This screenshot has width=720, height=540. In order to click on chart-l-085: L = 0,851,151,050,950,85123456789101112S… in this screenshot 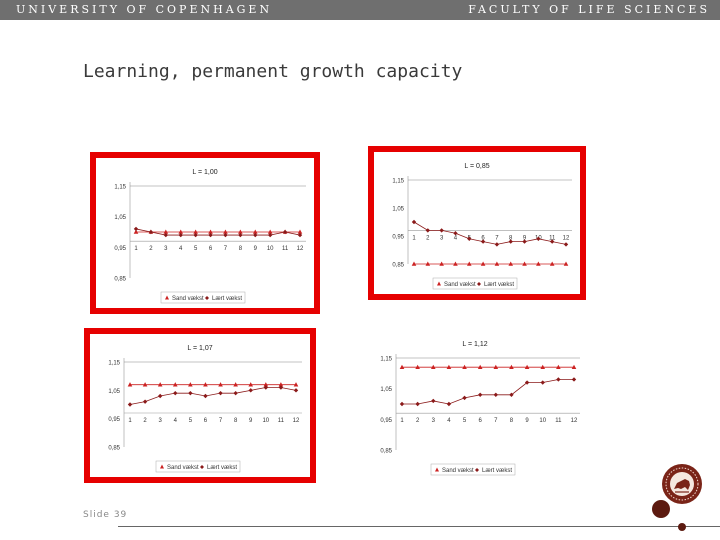, I will do `click(477, 223)`.